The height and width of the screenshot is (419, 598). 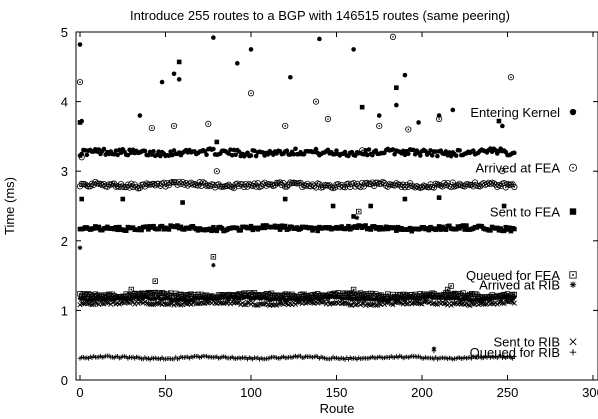 What do you see at coordinates (573, 112) in the screenshot?
I see `legend-marker` at bounding box center [573, 112].